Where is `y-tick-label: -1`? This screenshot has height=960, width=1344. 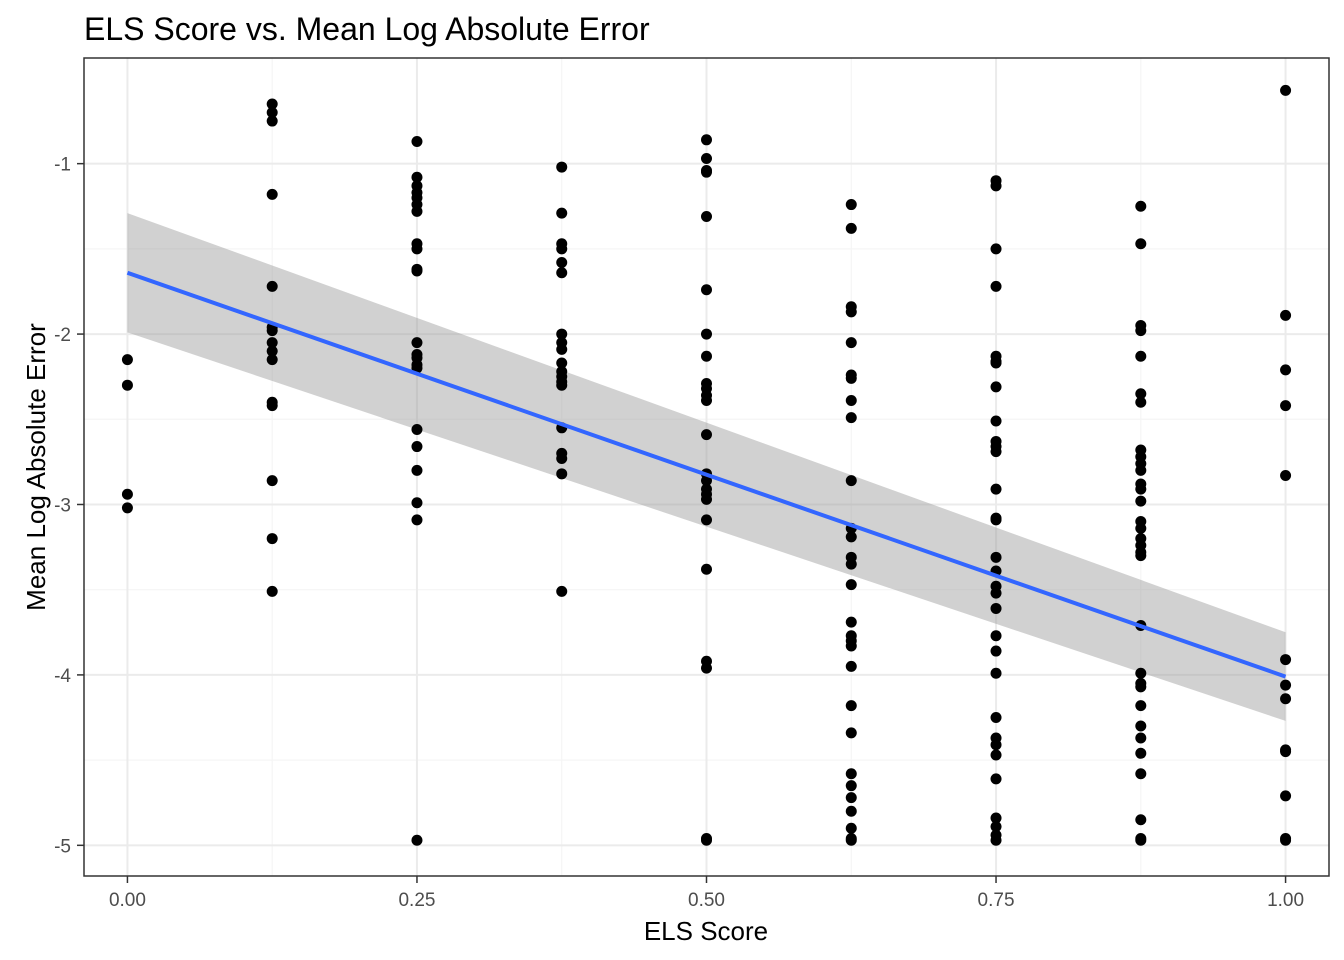
y-tick-label: -1 is located at coordinates (62, 165).